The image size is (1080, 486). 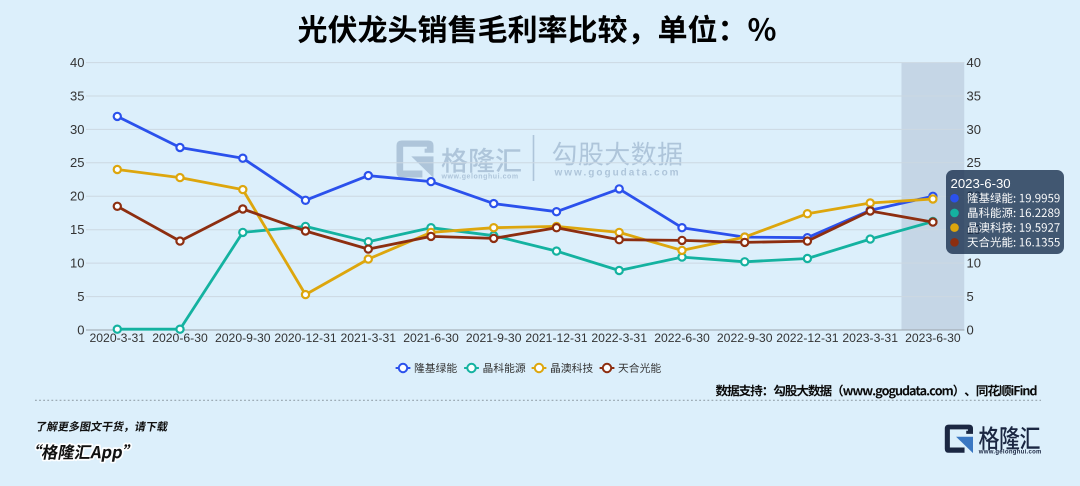 What do you see at coordinates (807, 338) in the screenshot?
I see `svg-text: 2022-12-31` at bounding box center [807, 338].